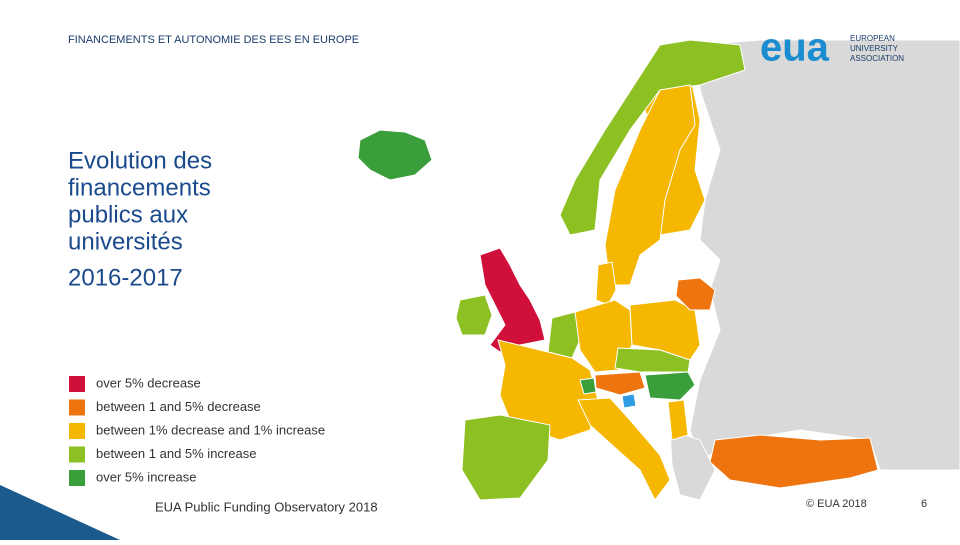 The image size is (960, 545). What do you see at coordinates (125, 241) in the screenshot?
I see `slide-title: universités` at bounding box center [125, 241].